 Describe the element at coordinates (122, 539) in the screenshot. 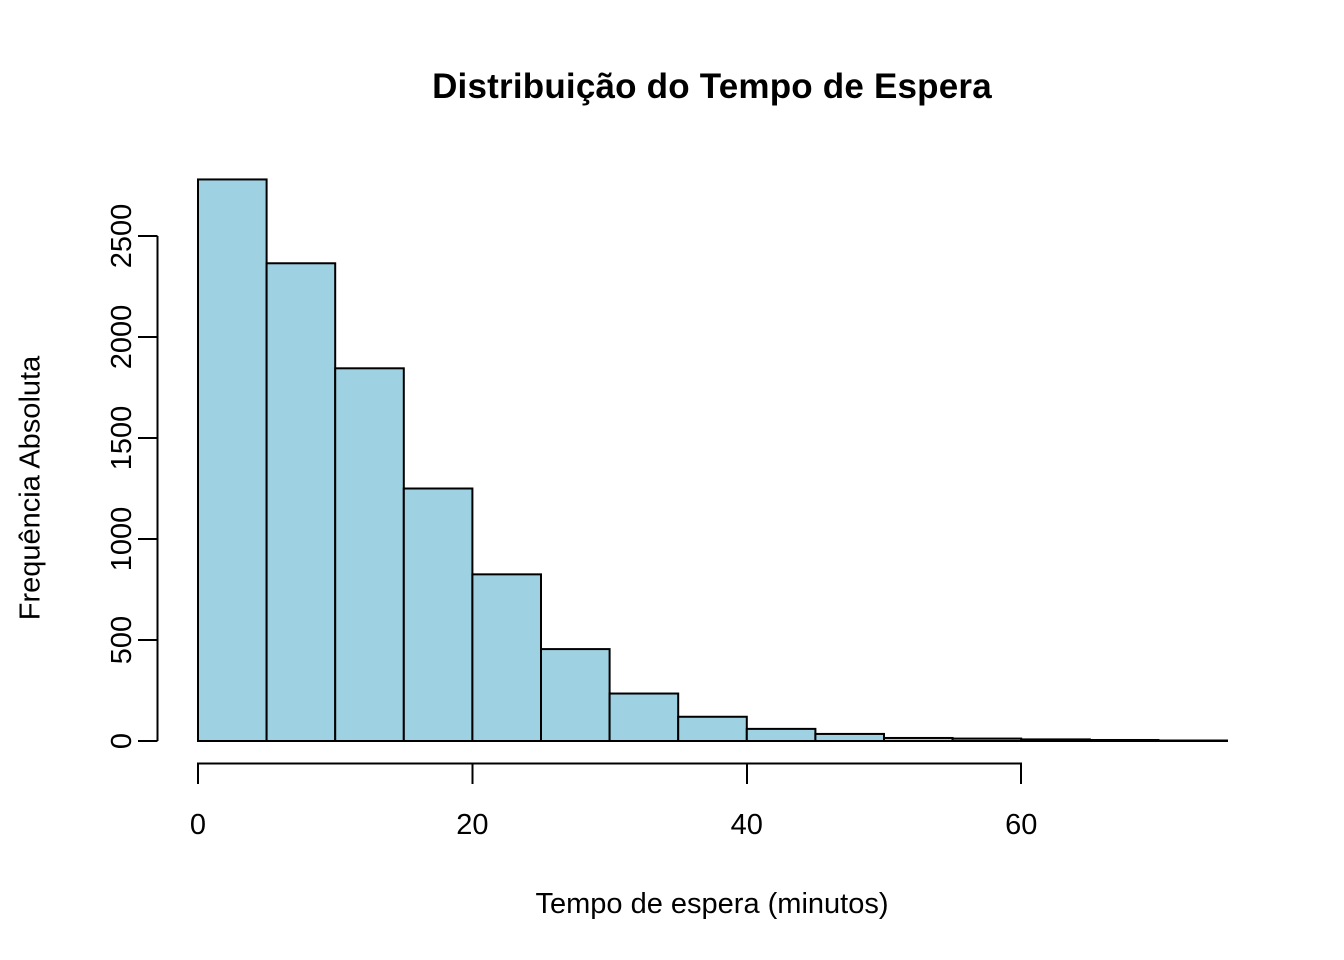

I see `y-tick-label: 1000` at that location.